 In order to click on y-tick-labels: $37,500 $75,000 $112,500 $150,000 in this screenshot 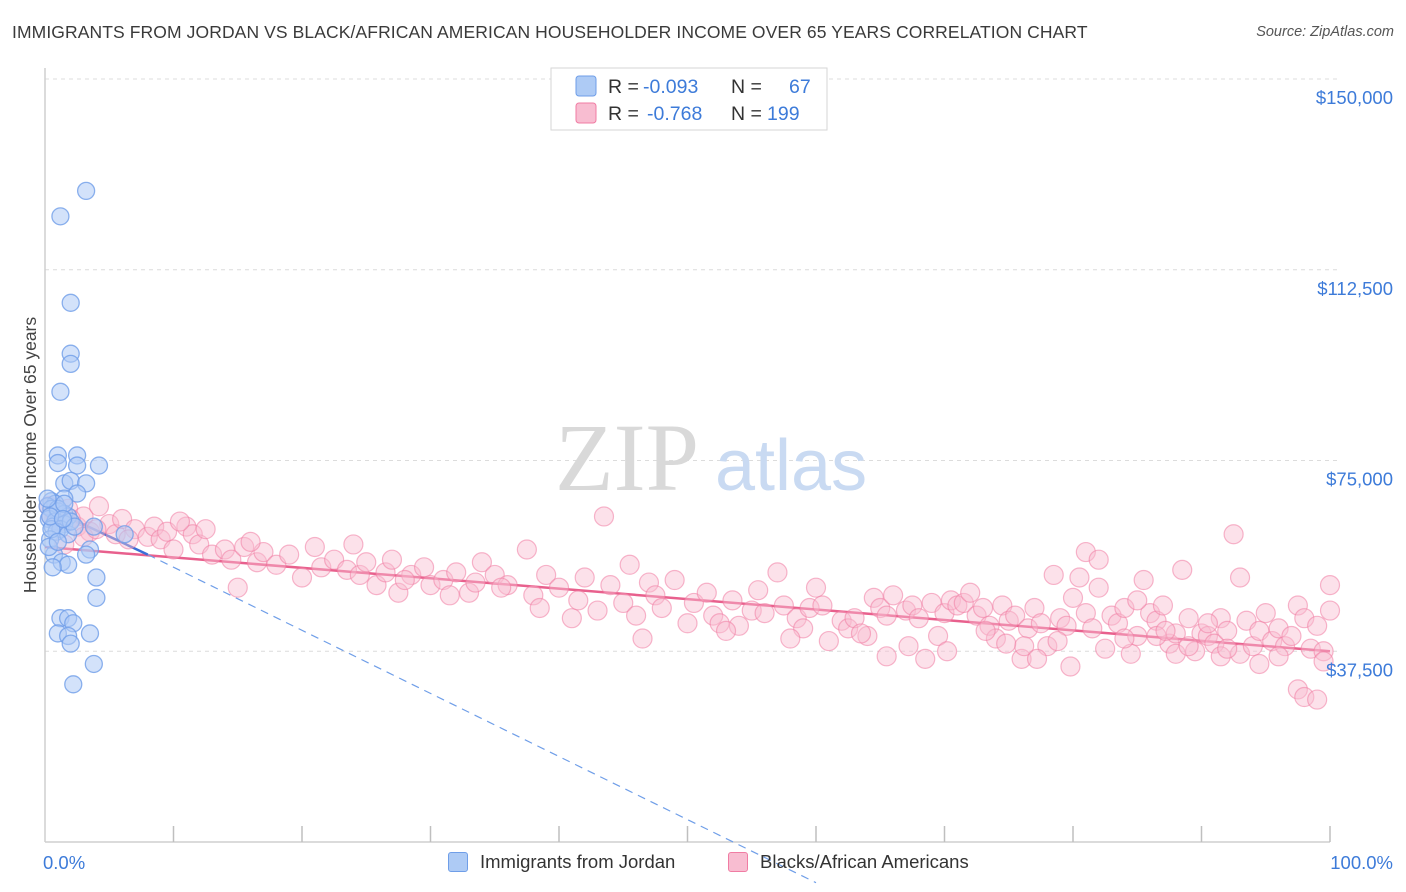, I will do `click(1354, 383)`.